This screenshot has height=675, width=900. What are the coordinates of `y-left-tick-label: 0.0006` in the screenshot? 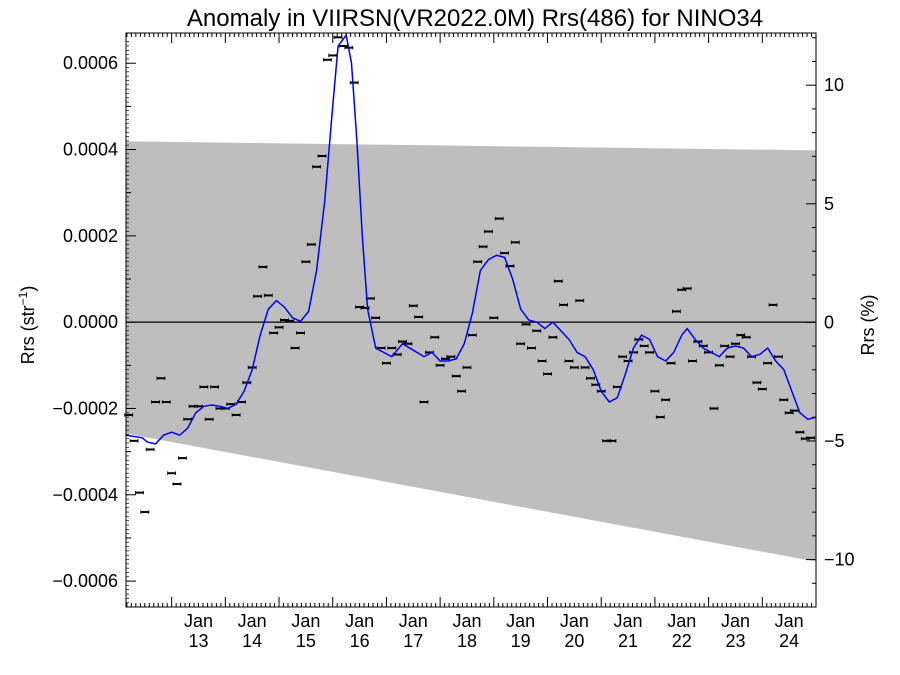 It's located at (90, 63).